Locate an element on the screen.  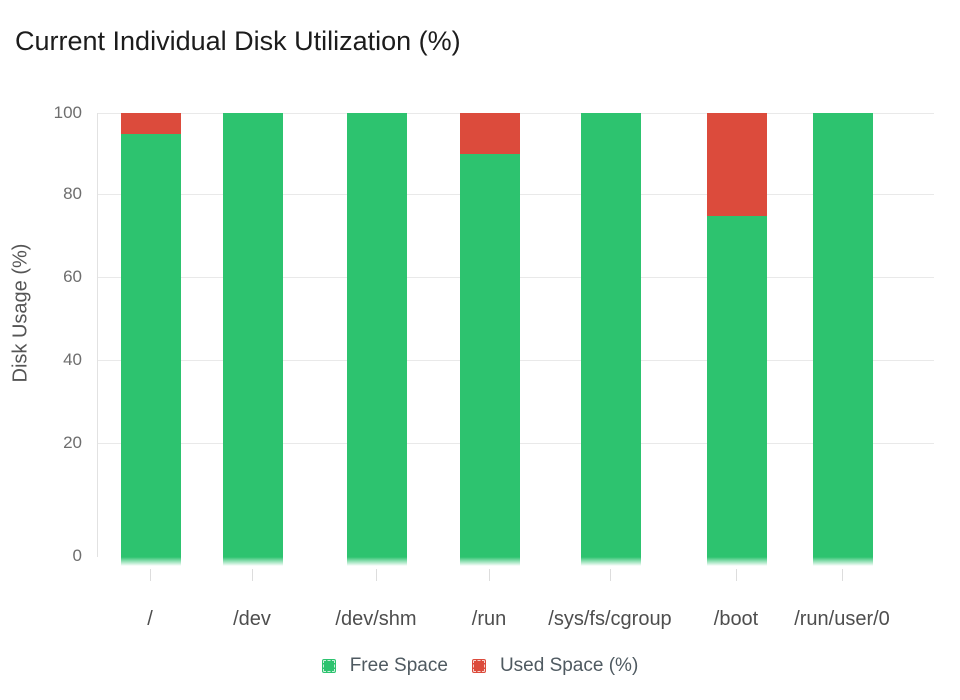
x-tick-/run is located at coordinates (489, 575).